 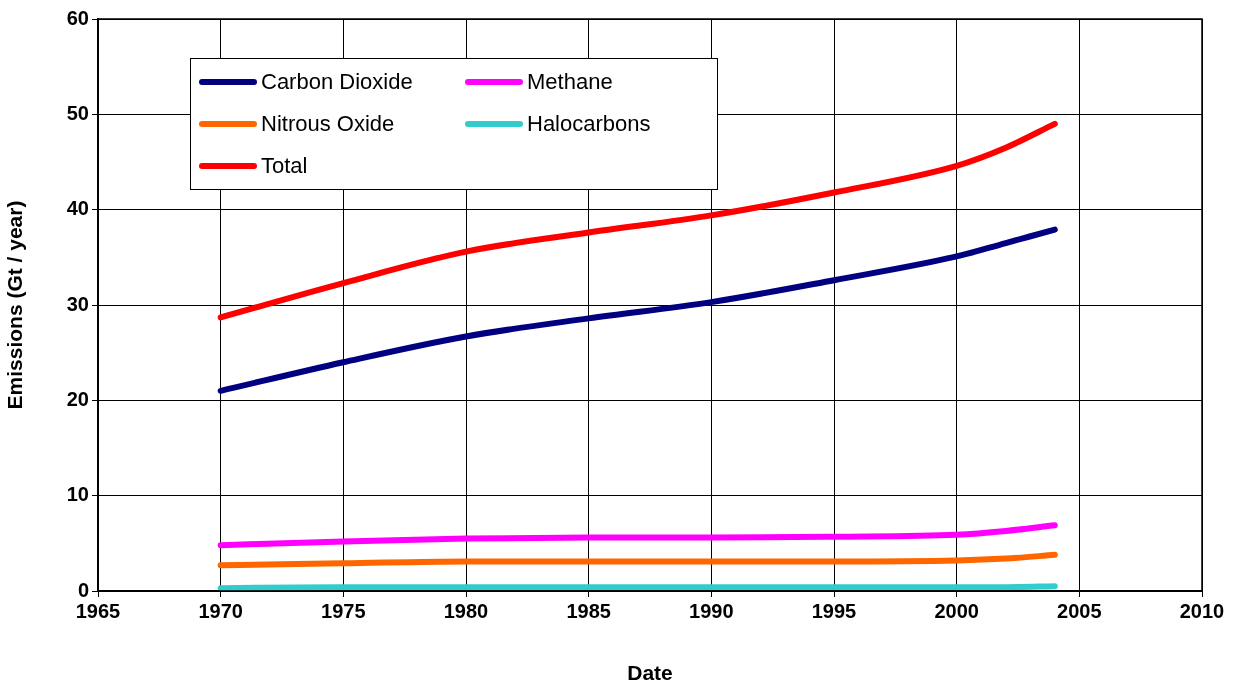 I want to click on y-tick-label: 20, so click(x=77, y=398).